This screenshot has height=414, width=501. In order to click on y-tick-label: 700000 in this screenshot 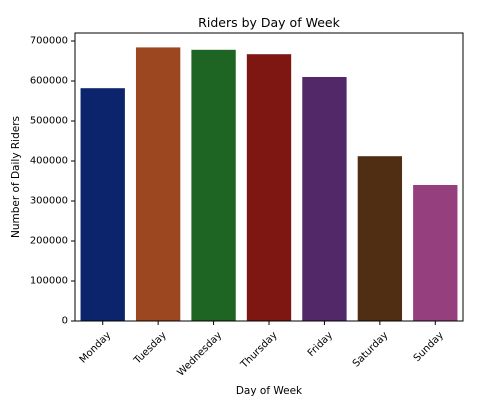, I will do `click(49, 41)`.